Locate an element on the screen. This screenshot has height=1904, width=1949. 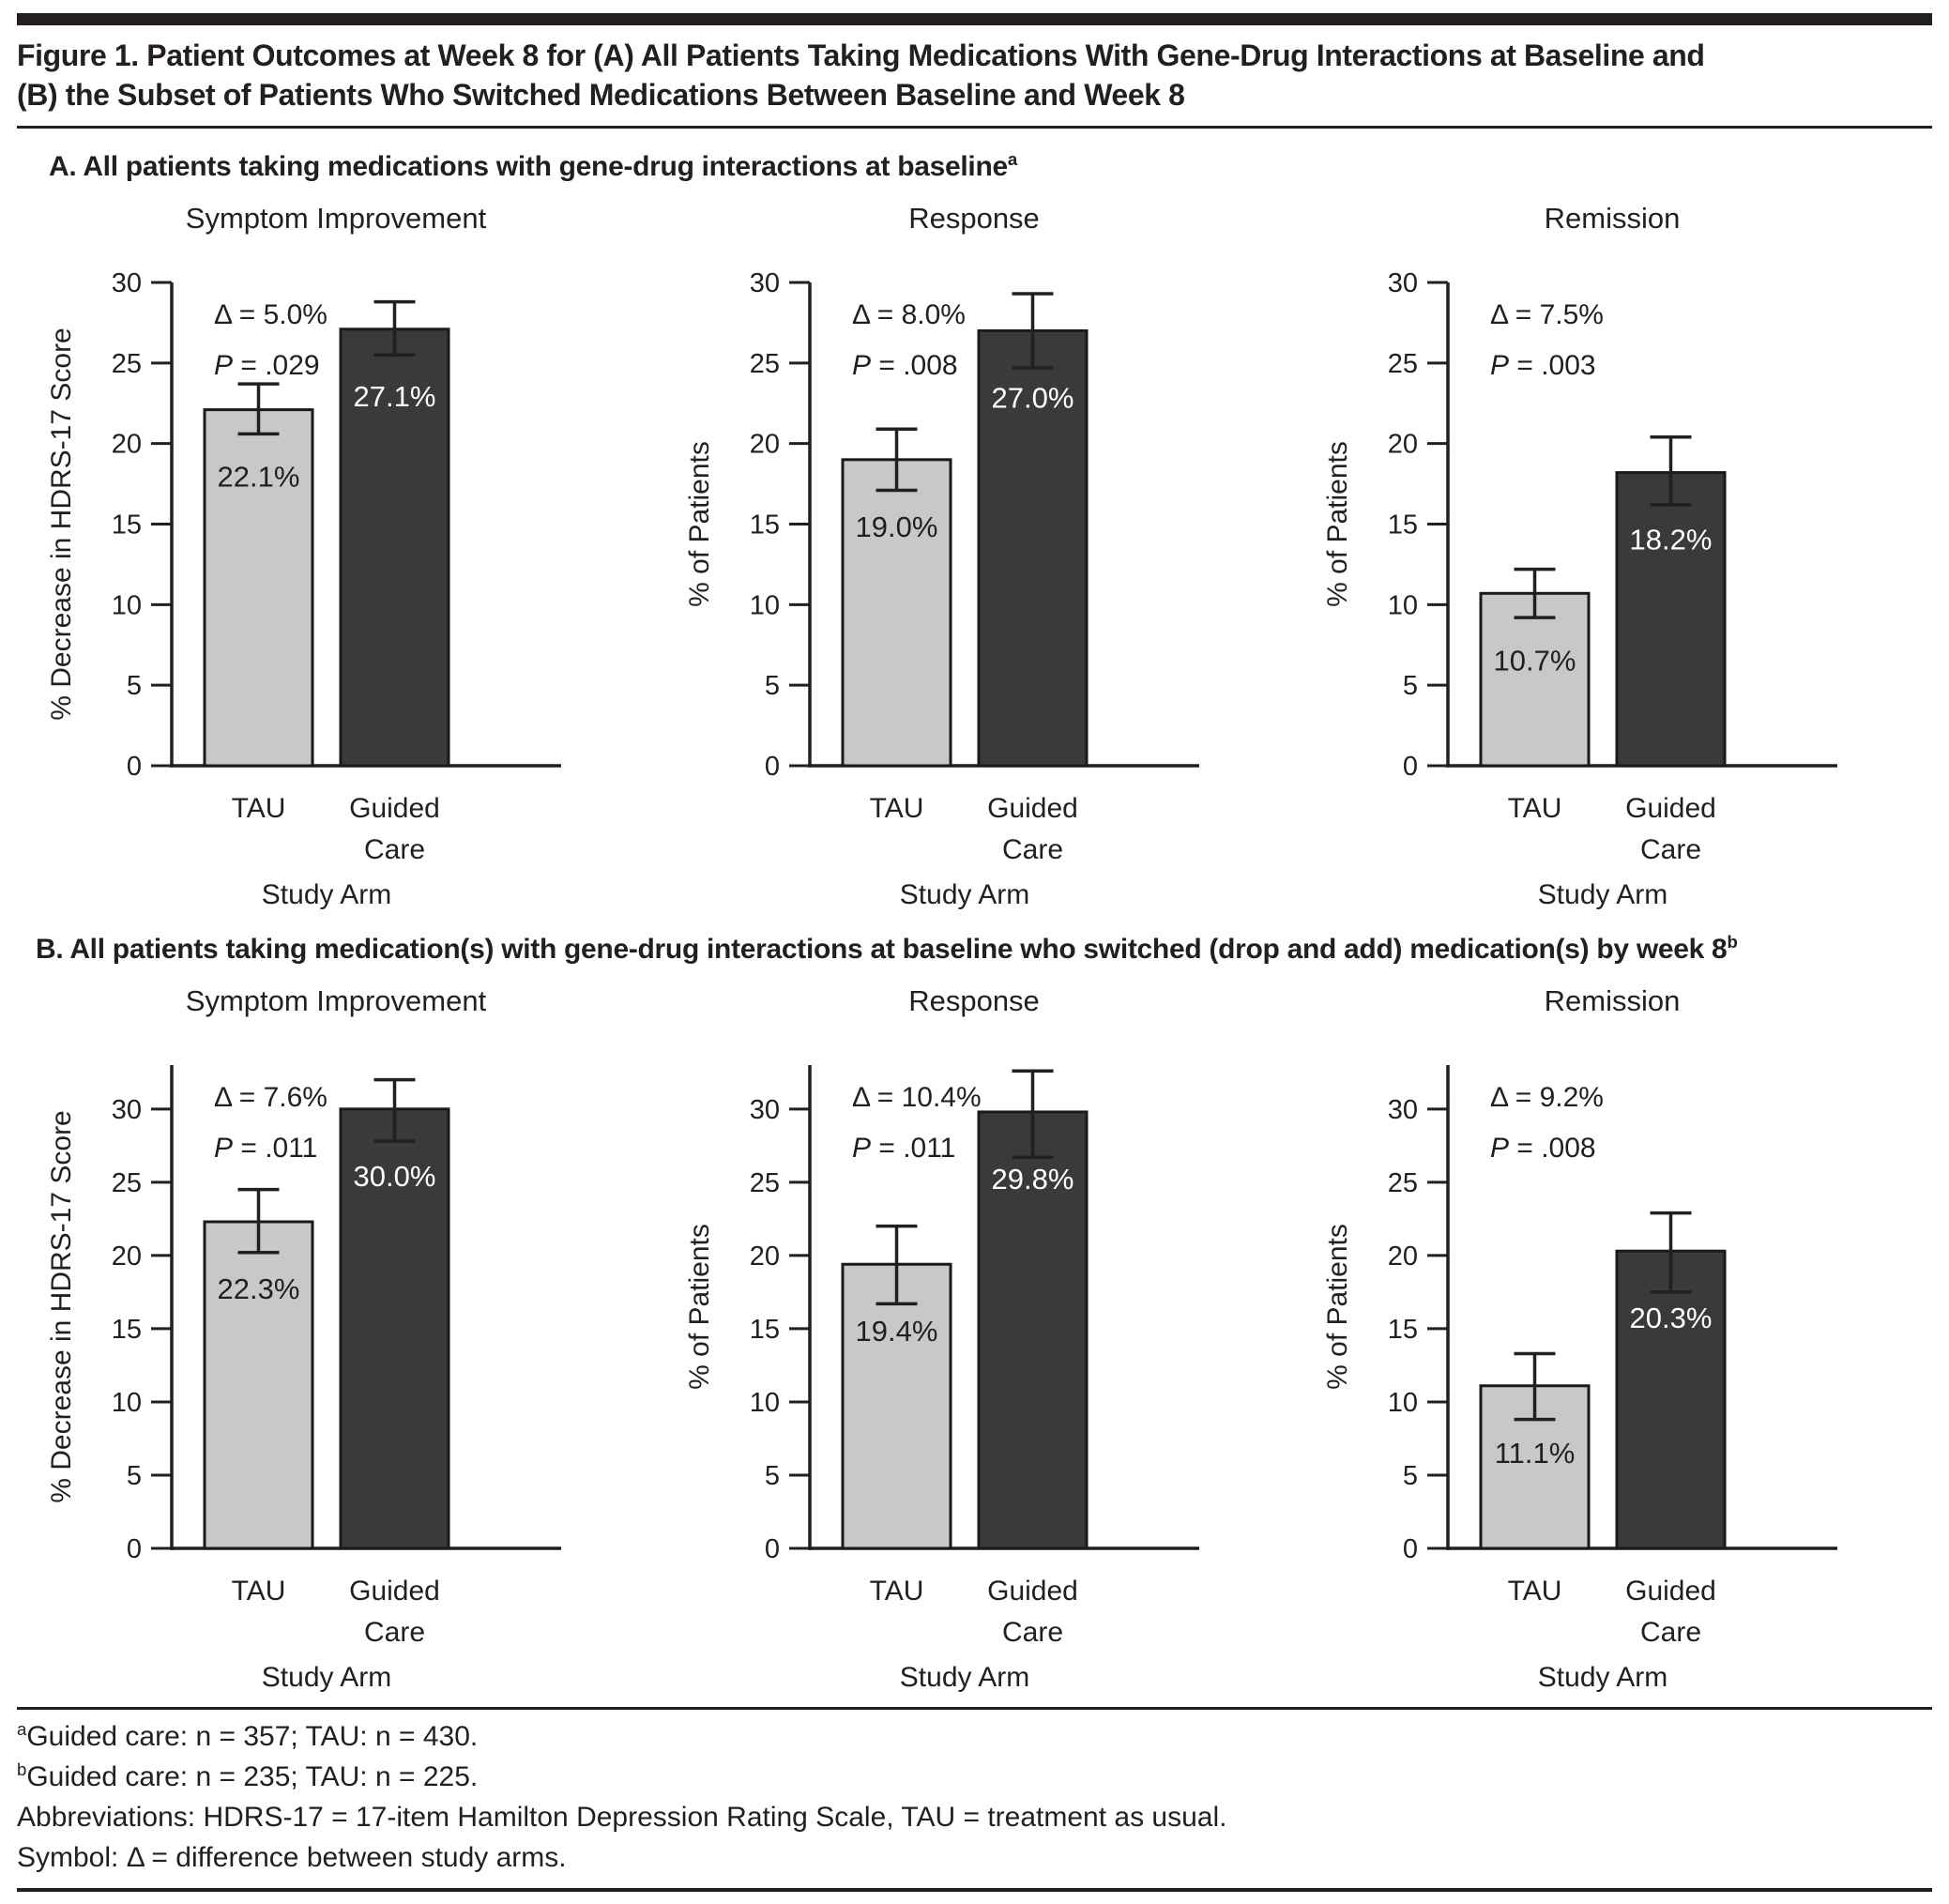
bar-value-label: 27.0% is located at coordinates (1033, 398).